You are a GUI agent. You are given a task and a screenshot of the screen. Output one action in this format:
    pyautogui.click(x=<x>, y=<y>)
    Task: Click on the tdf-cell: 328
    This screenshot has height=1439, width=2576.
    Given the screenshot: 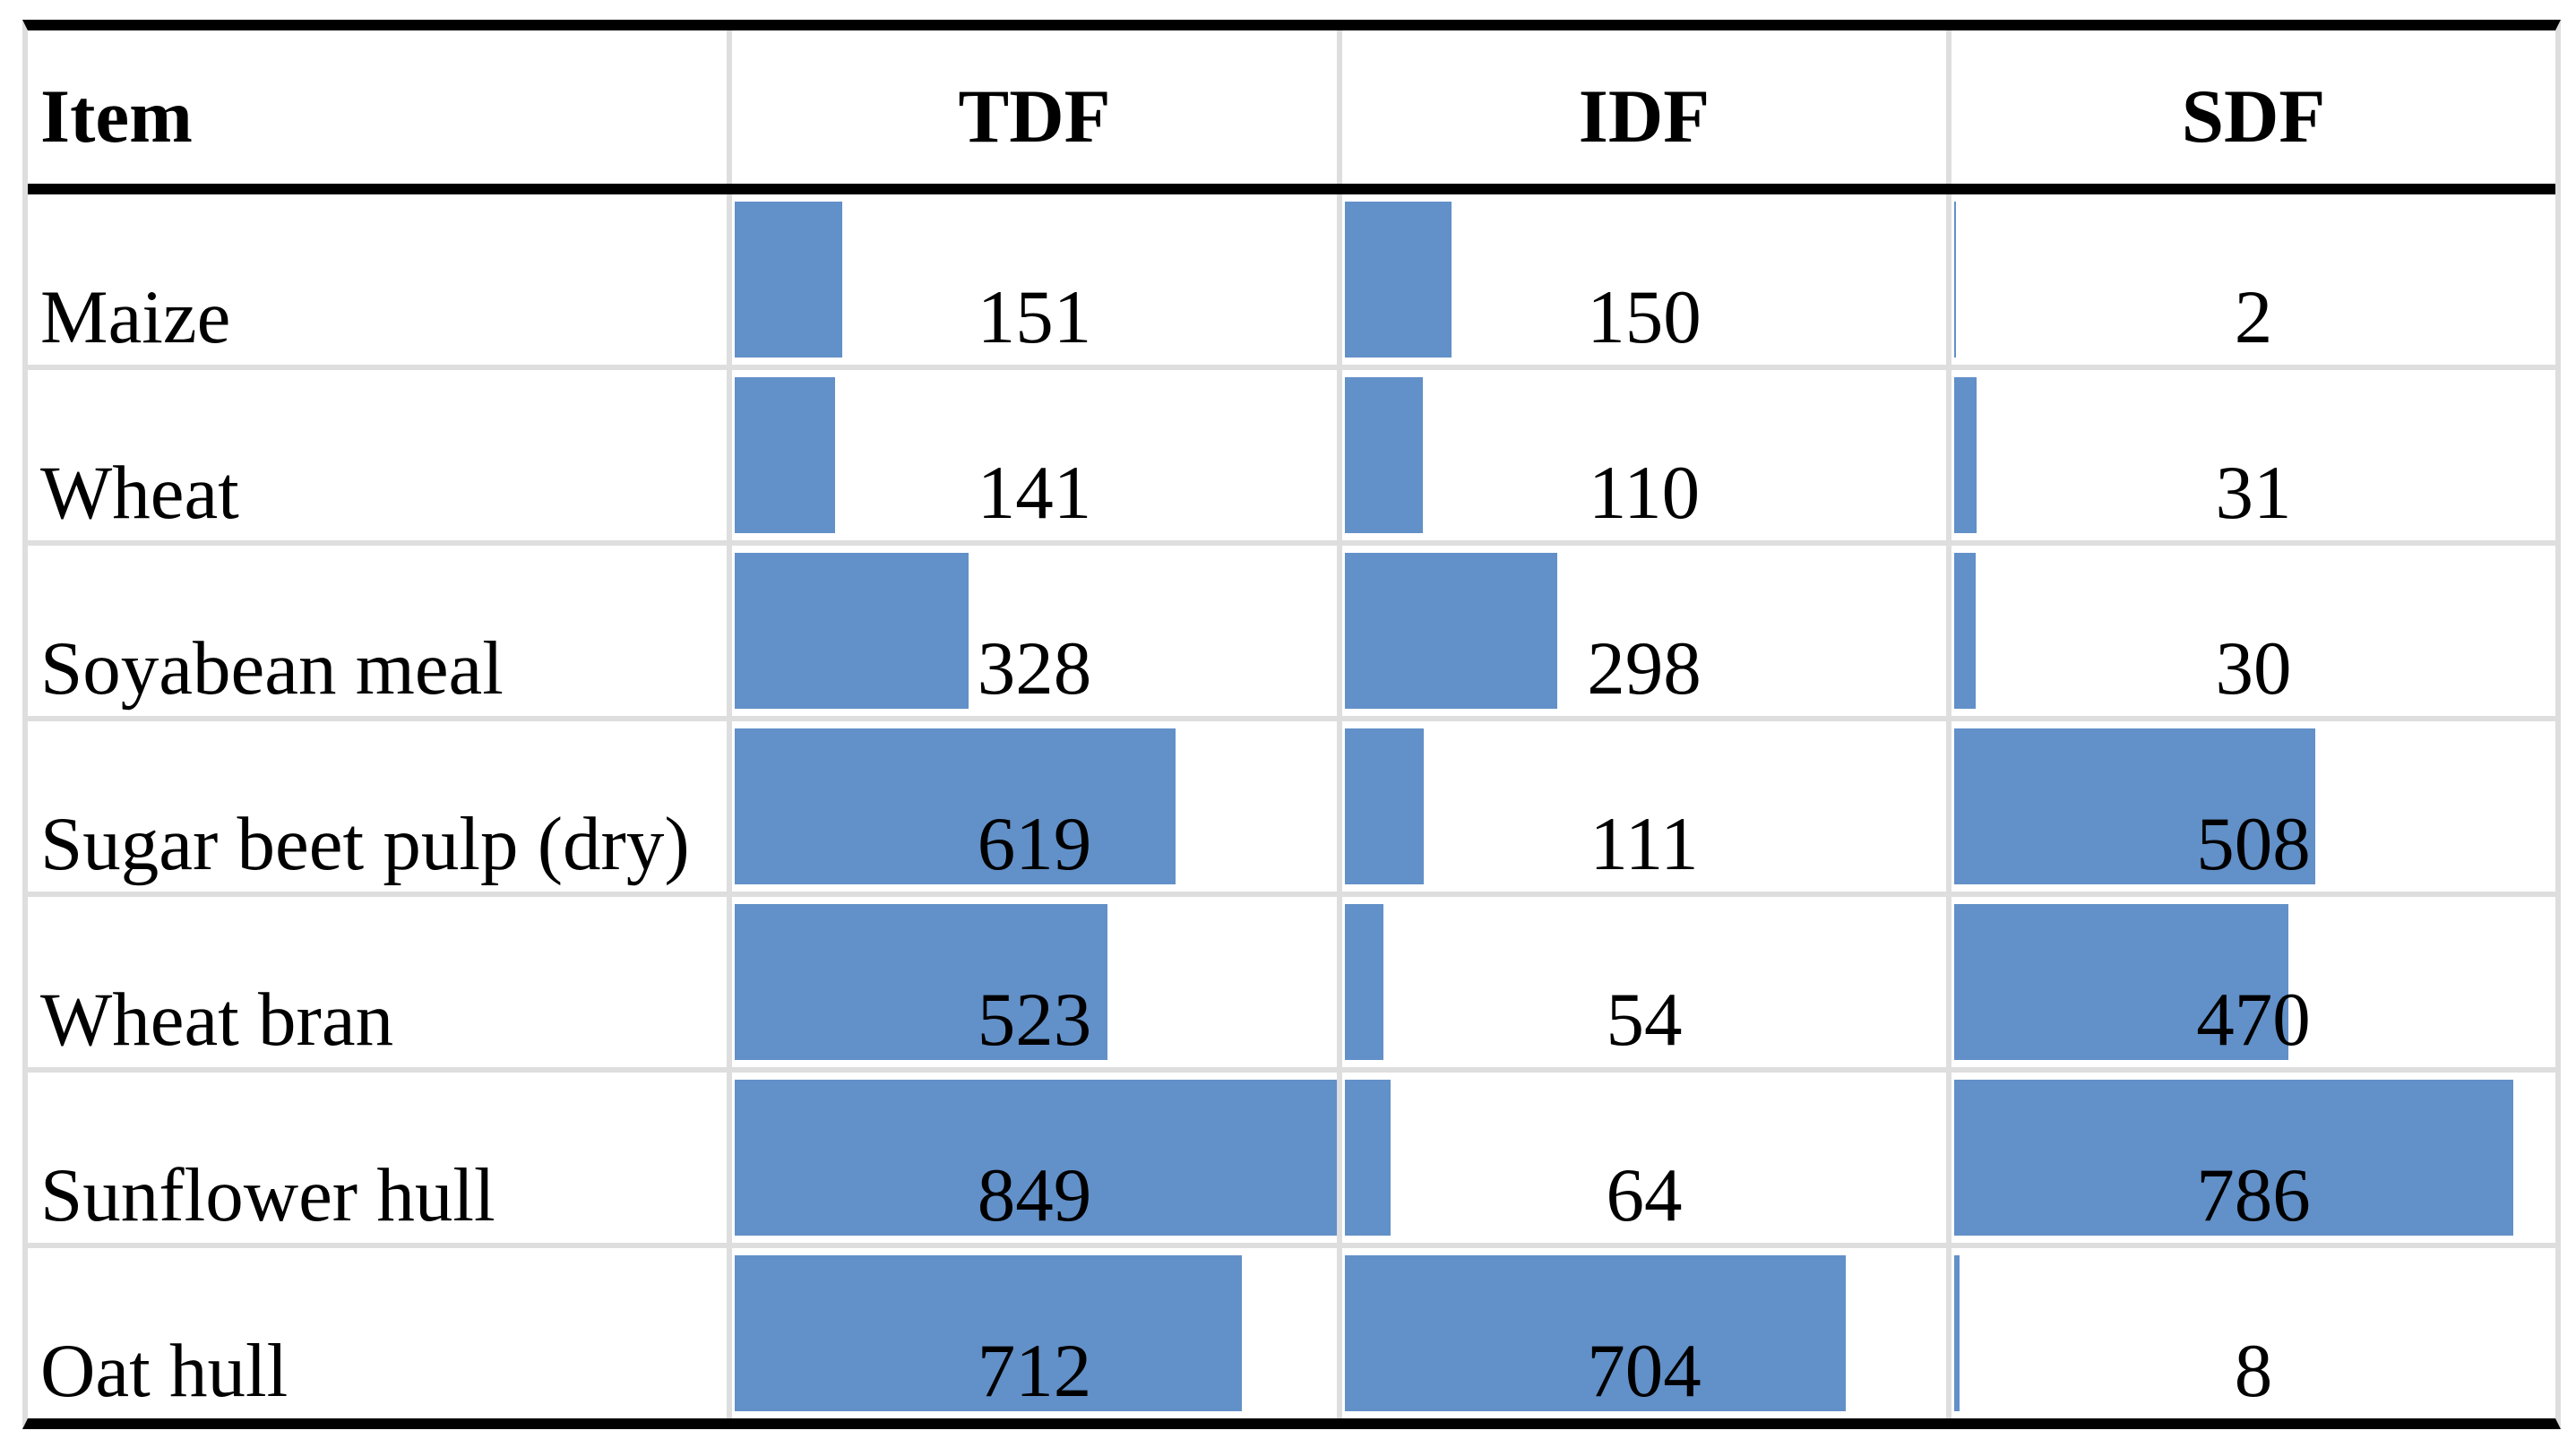 What is the action you would take?
    pyautogui.click(x=1034, y=631)
    